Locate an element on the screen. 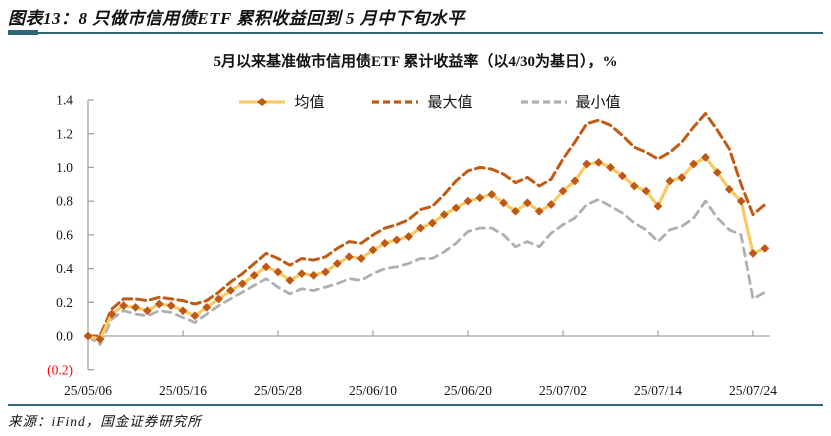 The image size is (831, 436). max-line-sample-icon is located at coordinates (395, 101).